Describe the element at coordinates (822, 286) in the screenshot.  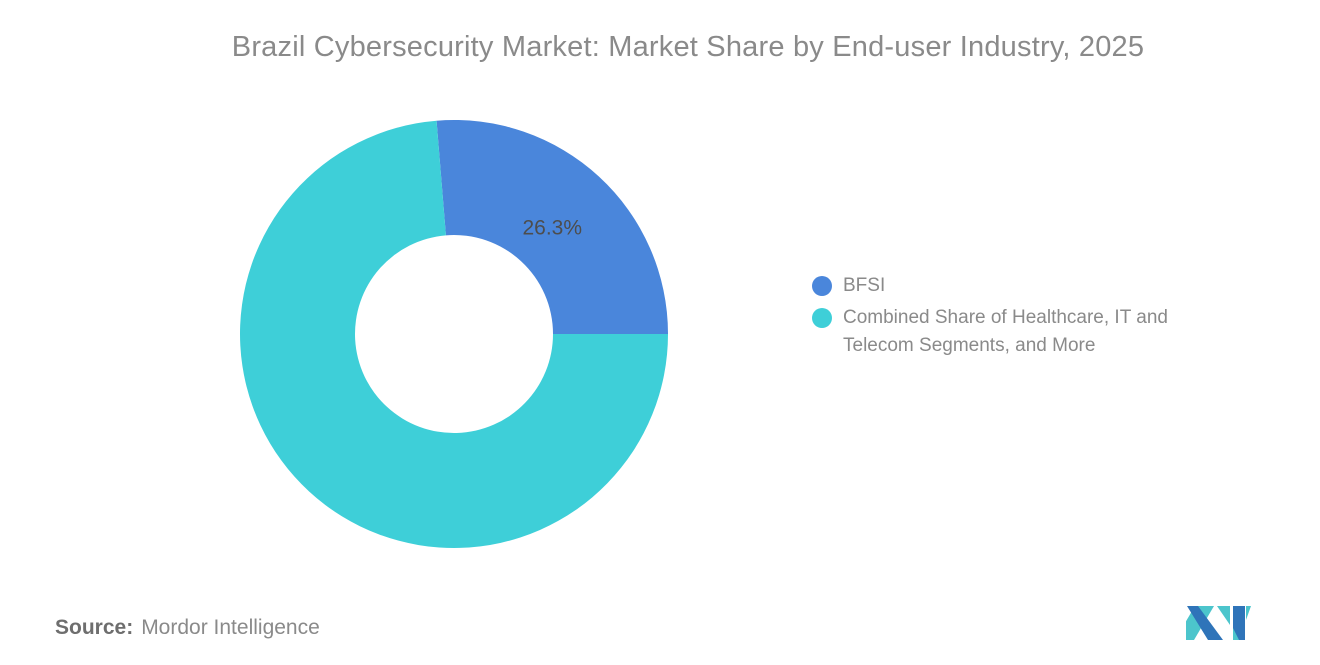
I see `legend-marker-bfsi-icon` at that location.